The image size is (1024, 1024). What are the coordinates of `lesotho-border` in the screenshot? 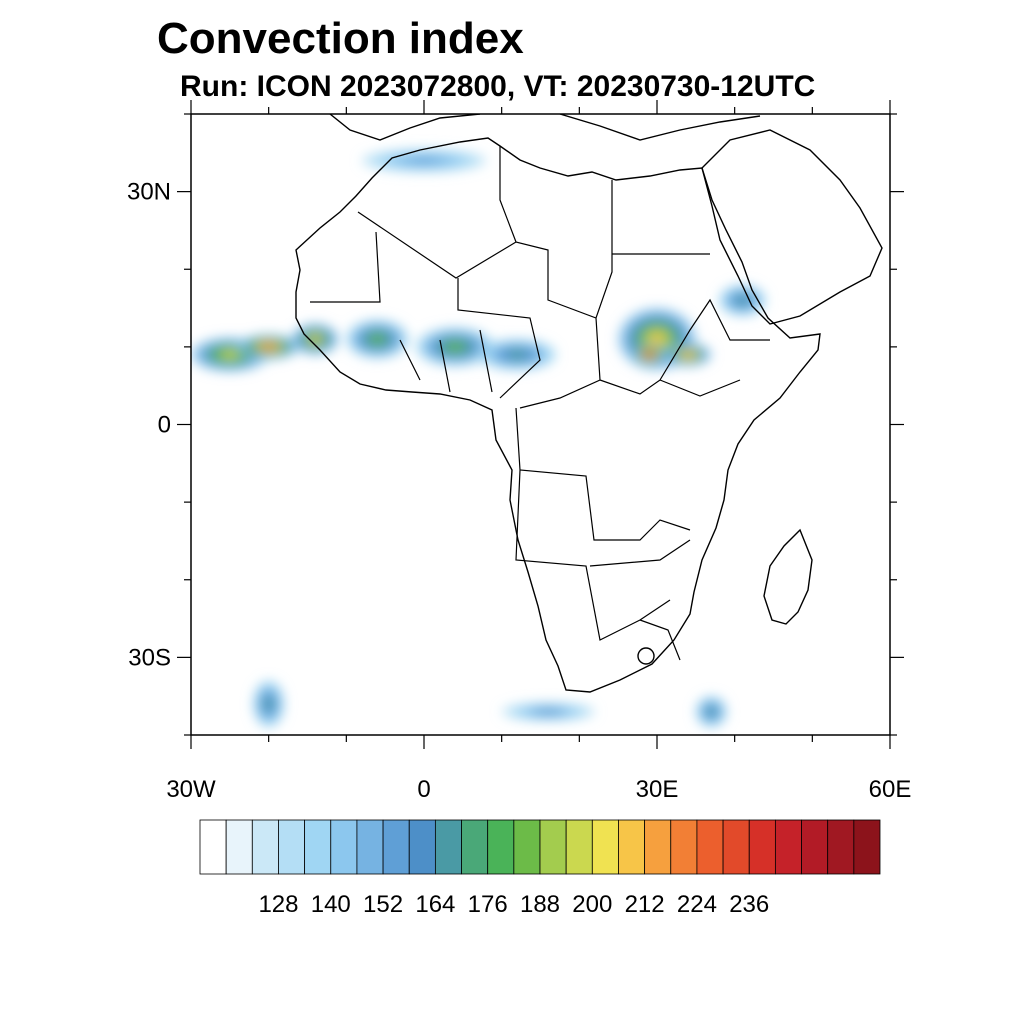 It's located at (646, 656).